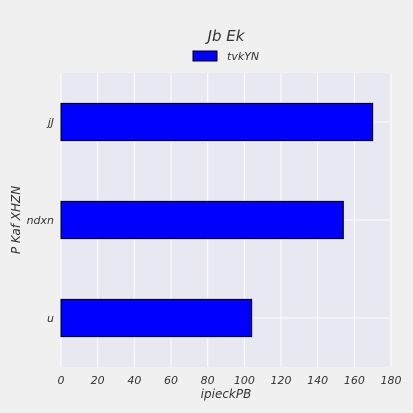 The width and height of the screenshot is (413, 413). I want to click on x-tick-label: 40, so click(134, 380).